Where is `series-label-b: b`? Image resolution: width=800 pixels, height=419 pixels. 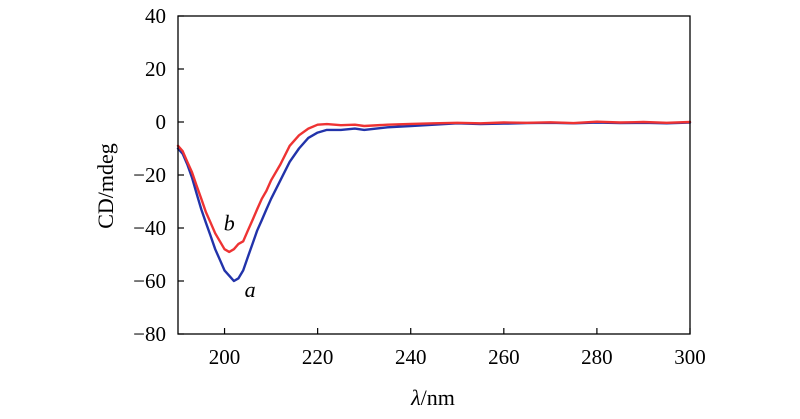
series-label-b: b is located at coordinates (229, 223).